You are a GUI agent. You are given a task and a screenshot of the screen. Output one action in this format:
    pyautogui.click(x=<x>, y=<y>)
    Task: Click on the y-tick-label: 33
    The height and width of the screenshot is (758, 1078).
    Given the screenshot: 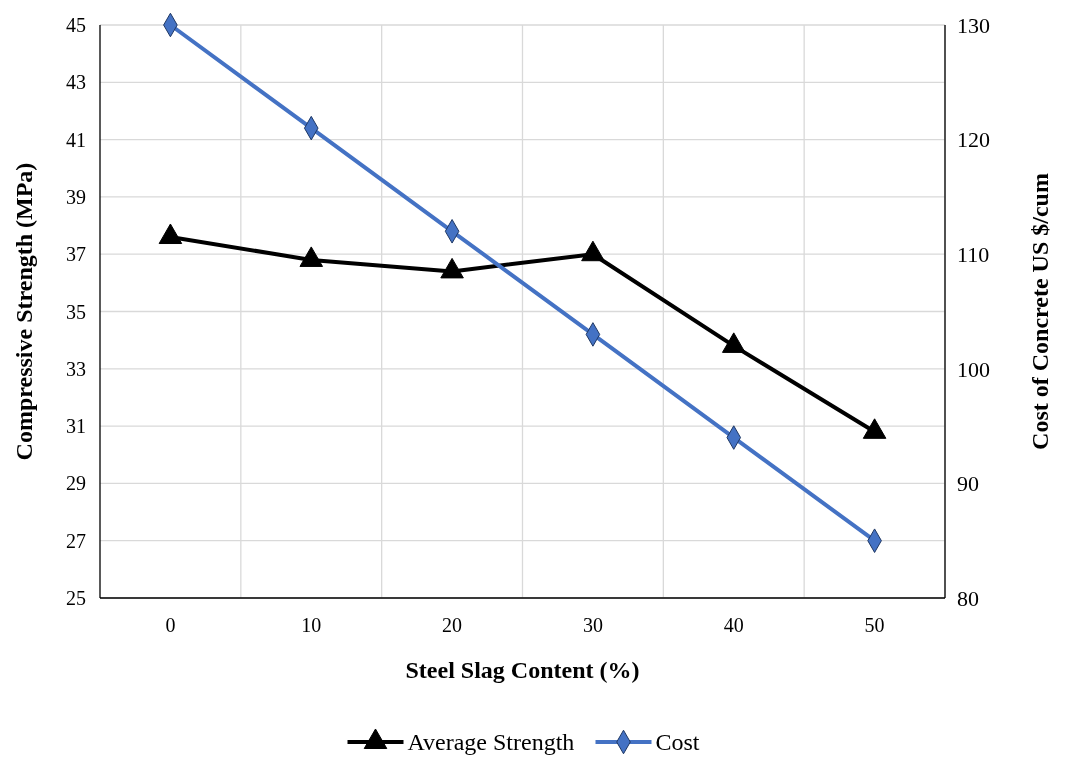 What is the action you would take?
    pyautogui.click(x=76, y=368)
    